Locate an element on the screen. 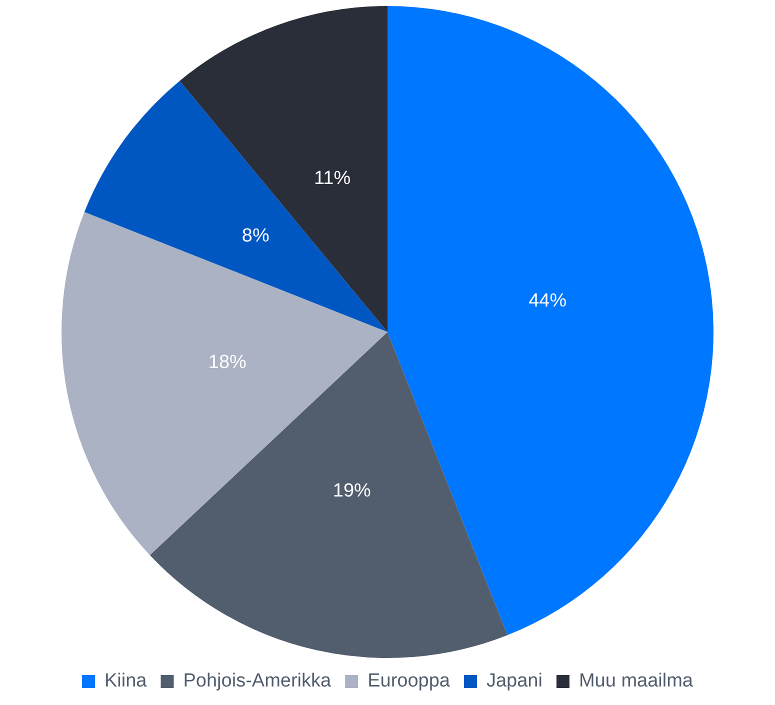  legend-label: Japani is located at coordinates (514, 681).